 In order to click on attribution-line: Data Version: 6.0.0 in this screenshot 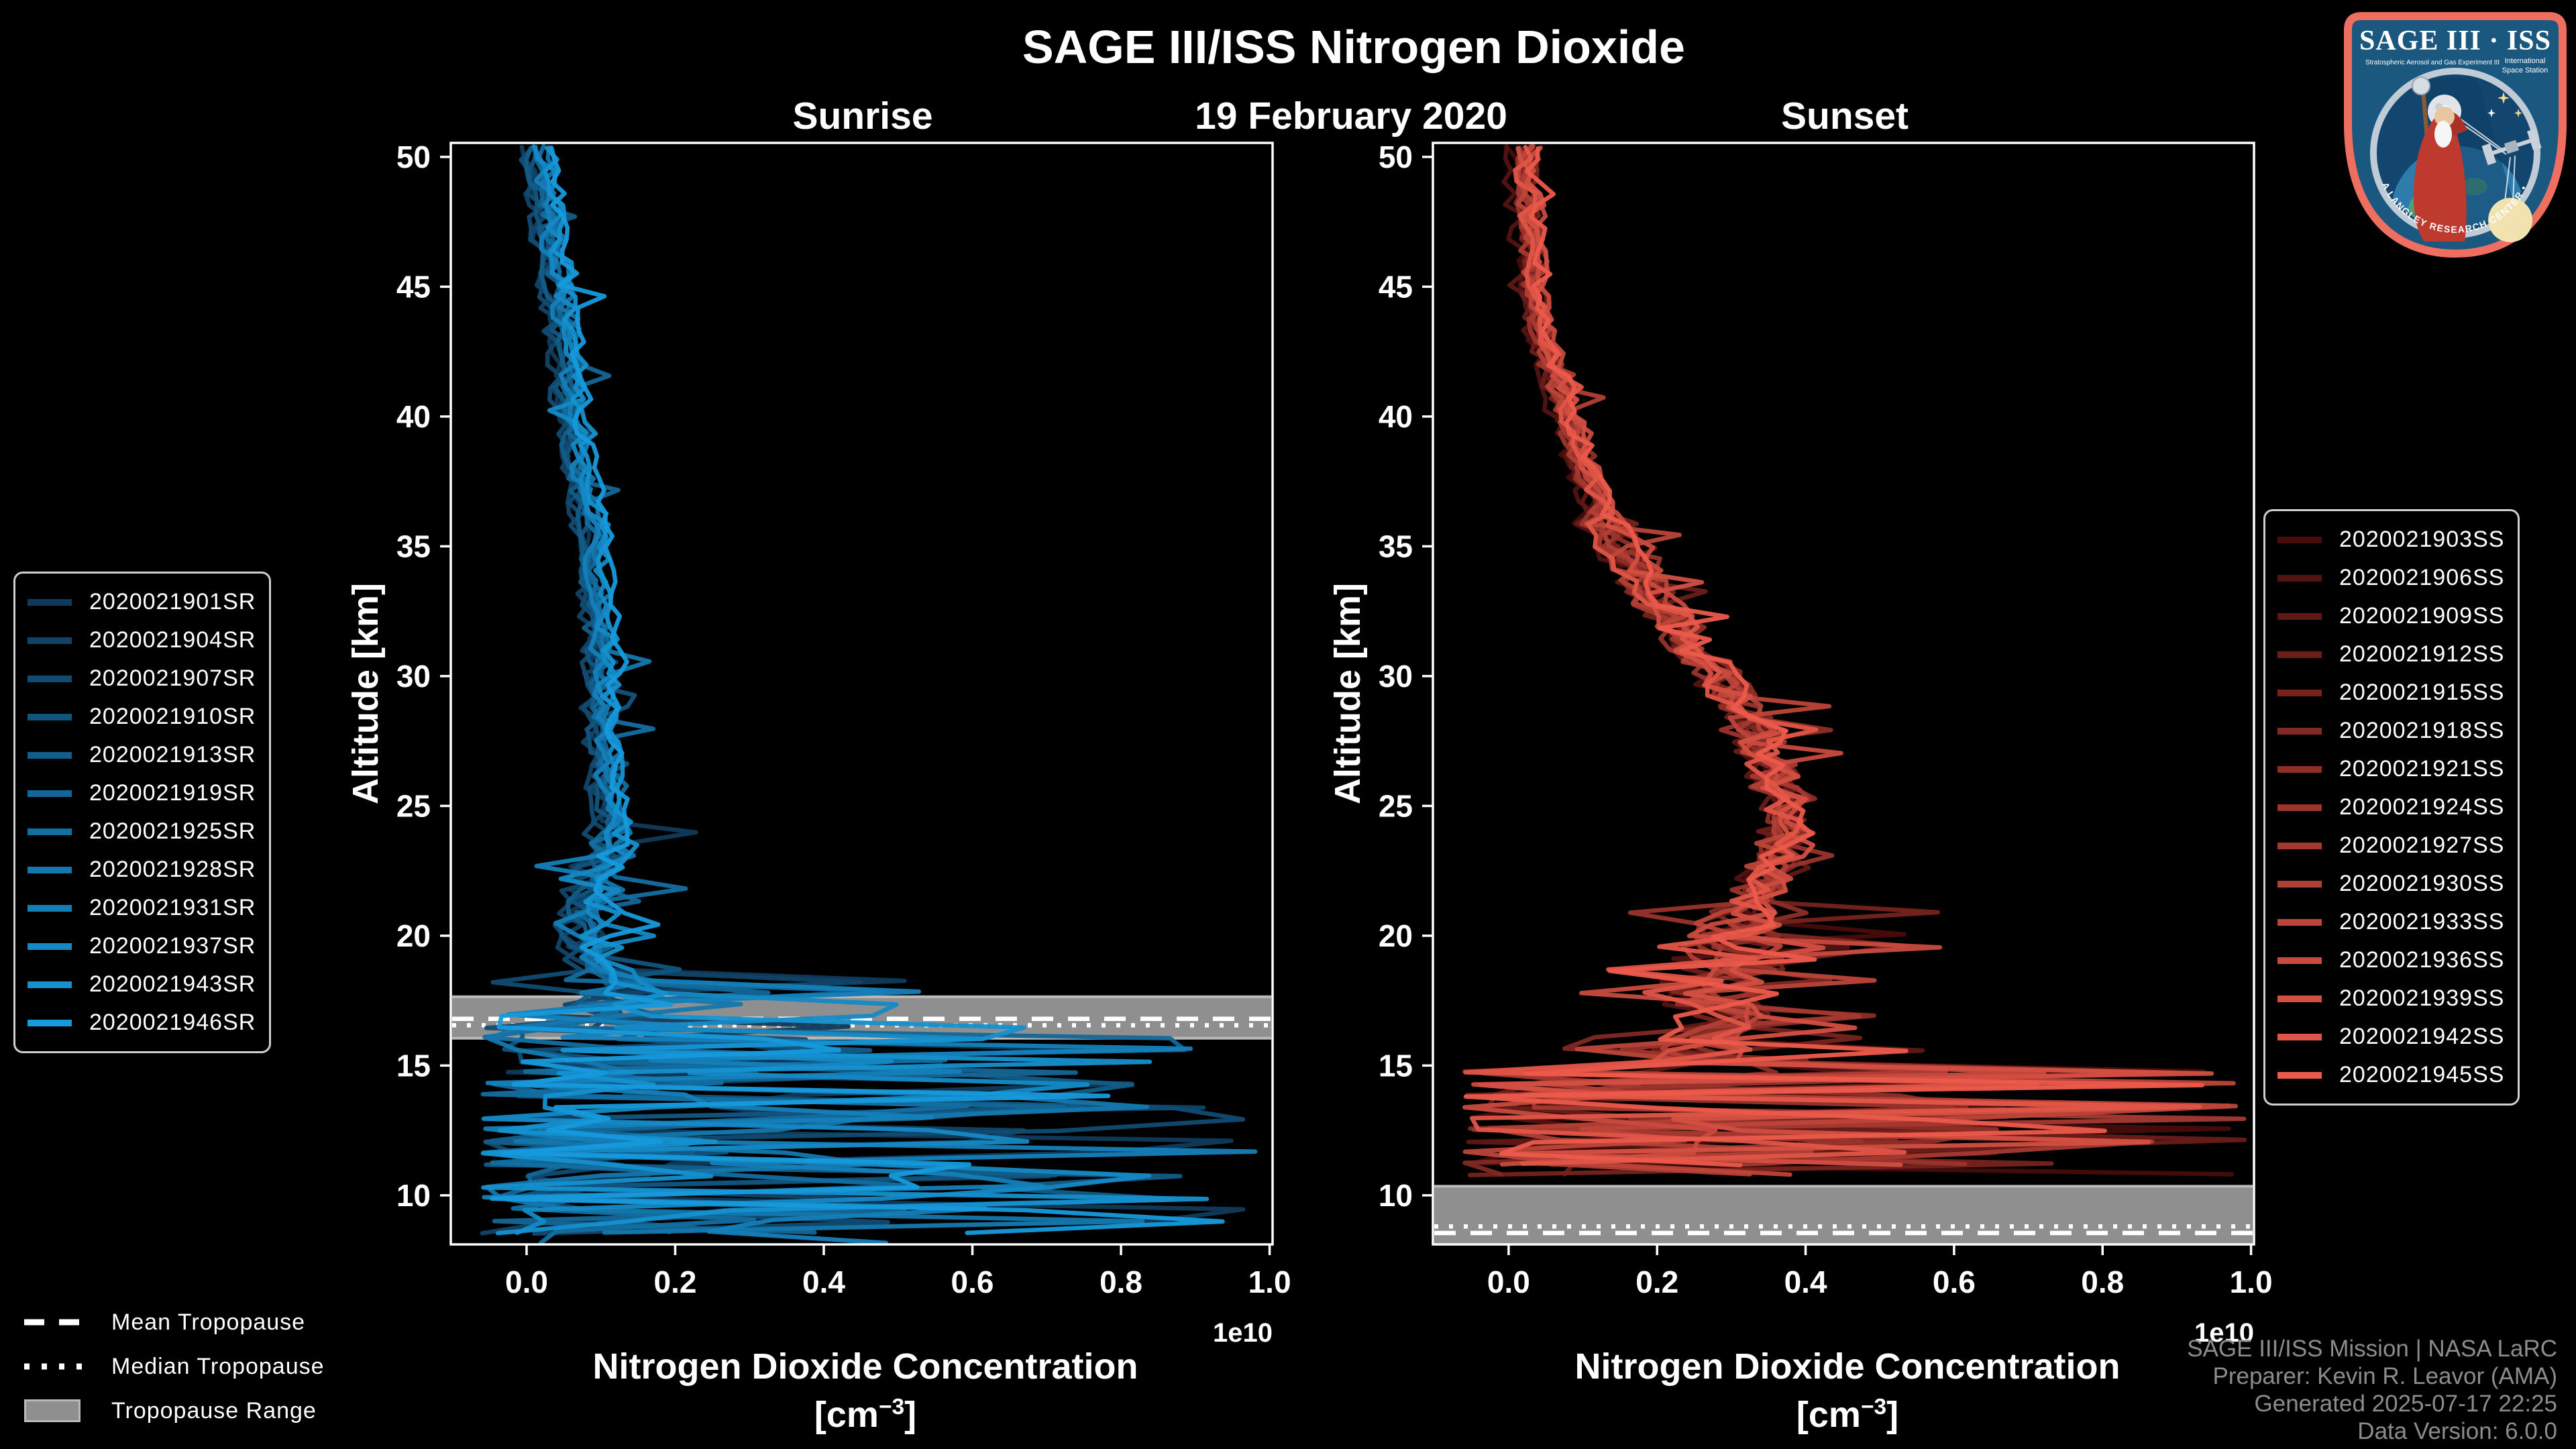, I will do `click(2457, 1431)`.